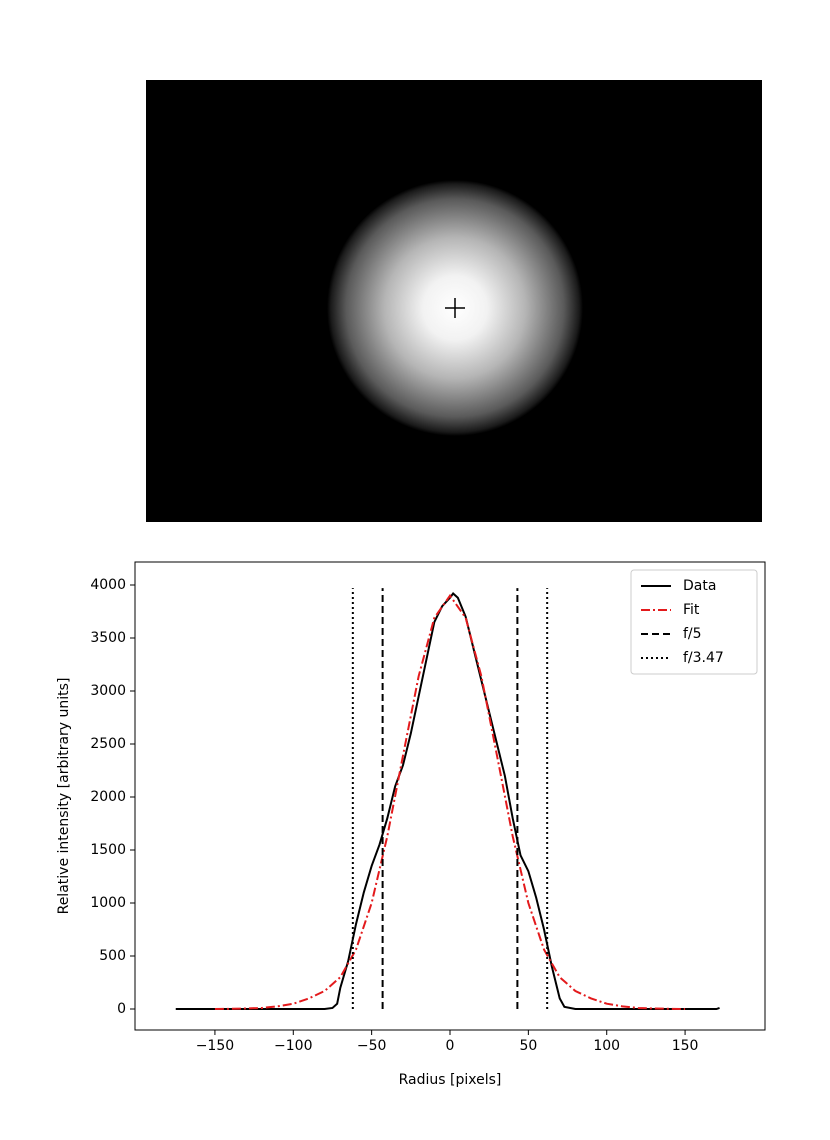  What do you see at coordinates (108, 744) in the screenshot?
I see `y-tick-label: 2500` at bounding box center [108, 744].